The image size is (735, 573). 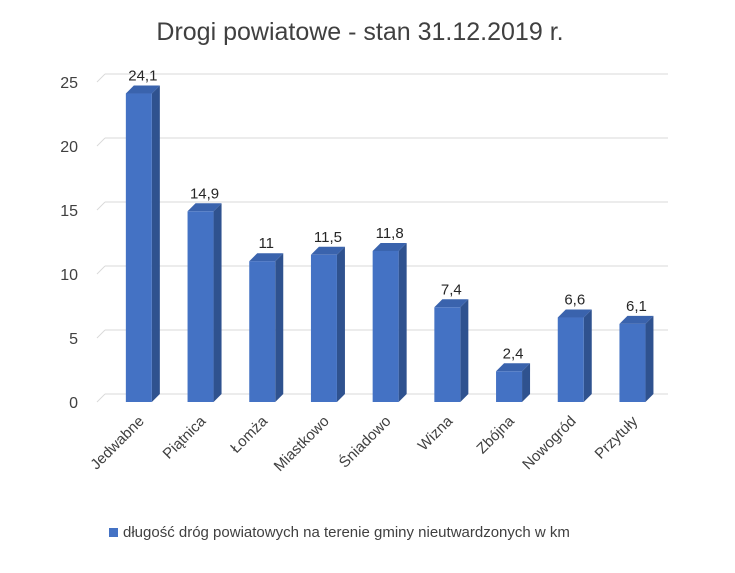 What do you see at coordinates (574, 300) in the screenshot?
I see `data-label: 6,6` at bounding box center [574, 300].